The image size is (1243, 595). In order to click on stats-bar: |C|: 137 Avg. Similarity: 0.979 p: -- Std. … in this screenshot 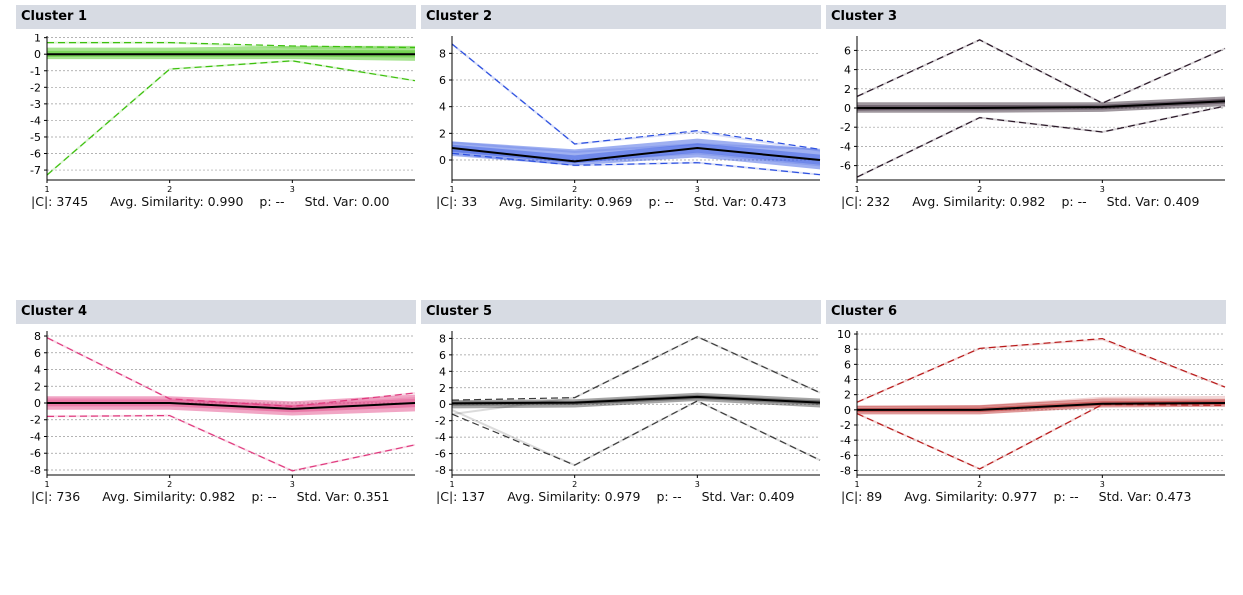, I will do `click(615, 496)`.